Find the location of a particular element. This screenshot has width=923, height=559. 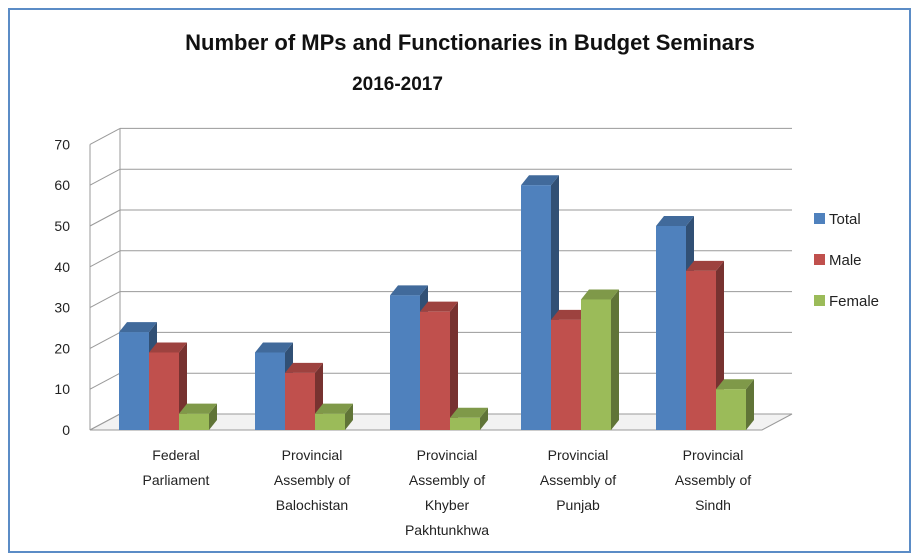

y-tick-label: 40 is located at coordinates (62, 267).